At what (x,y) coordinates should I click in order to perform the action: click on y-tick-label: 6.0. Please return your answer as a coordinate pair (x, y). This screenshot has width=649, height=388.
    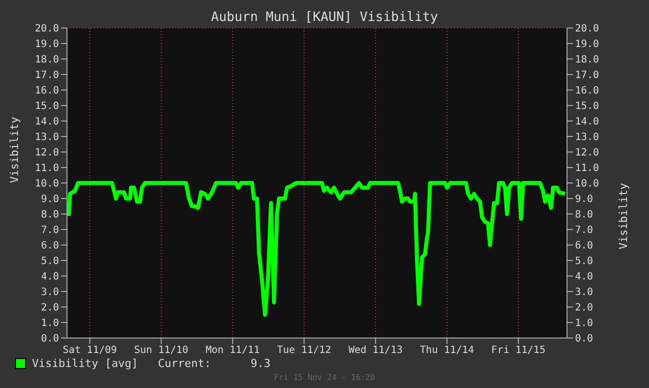
    Looking at the image, I should click on (49, 246).